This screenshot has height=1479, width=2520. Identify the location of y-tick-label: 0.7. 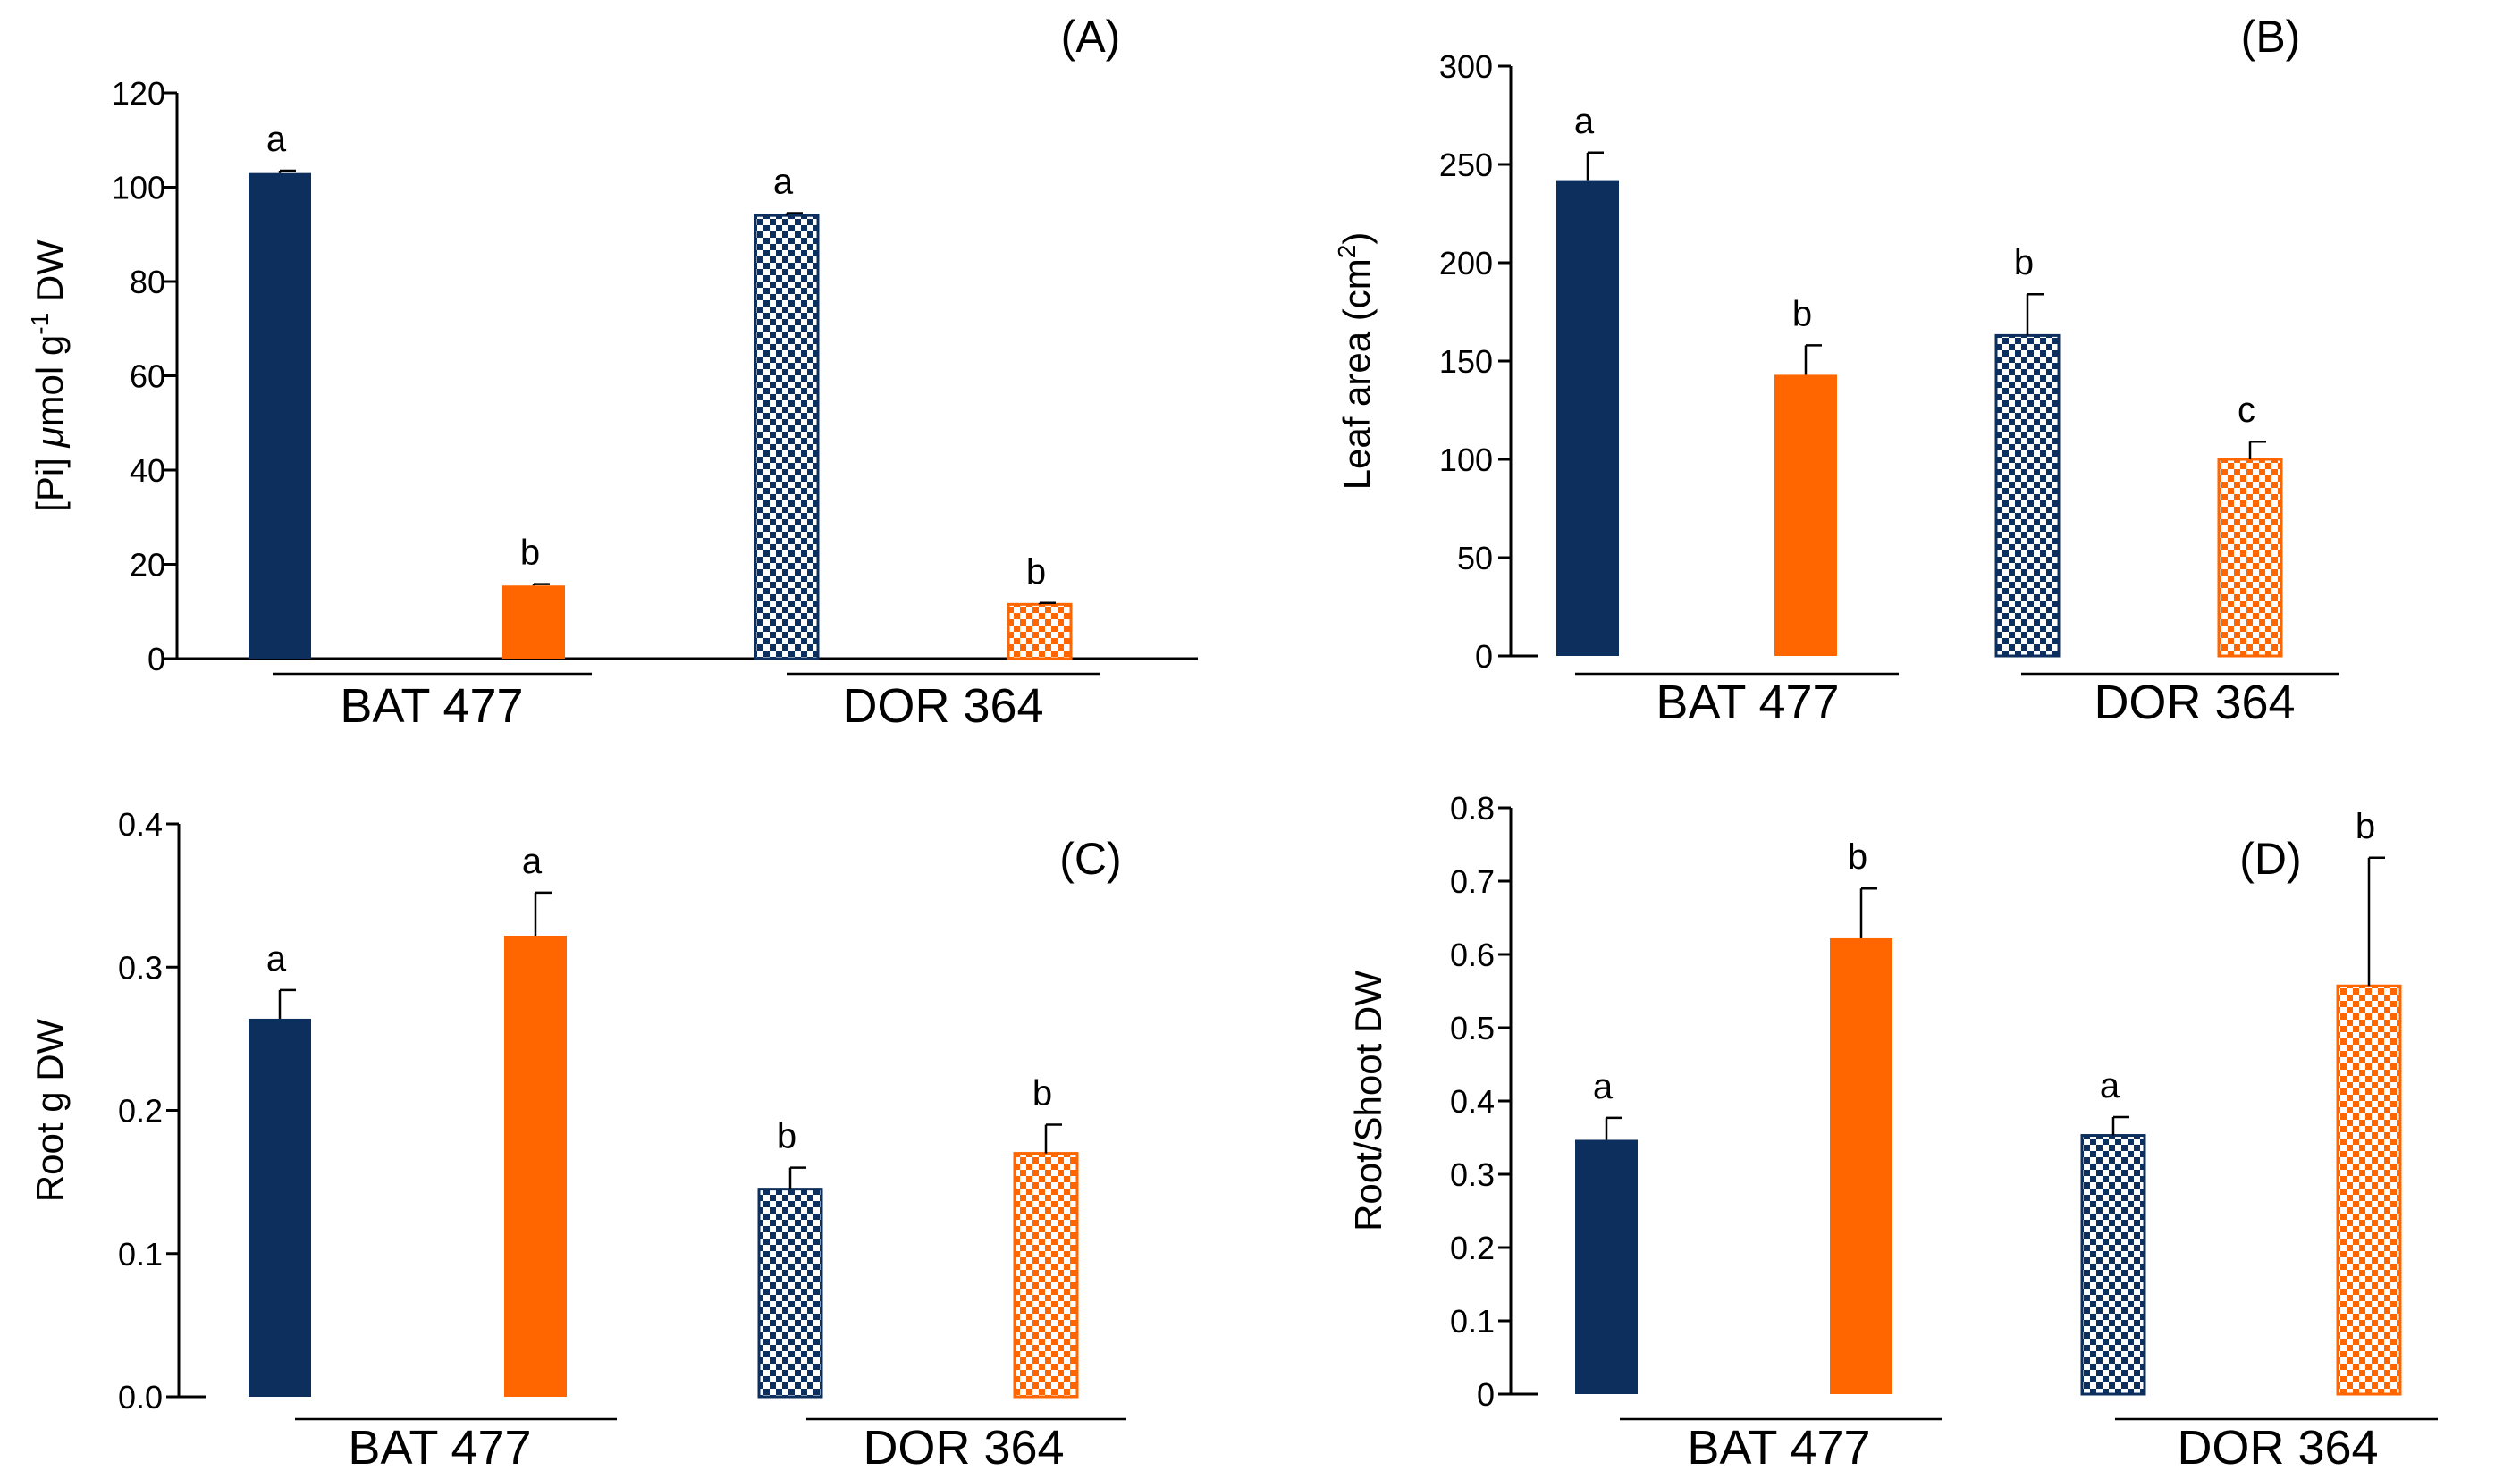
(1473, 881).